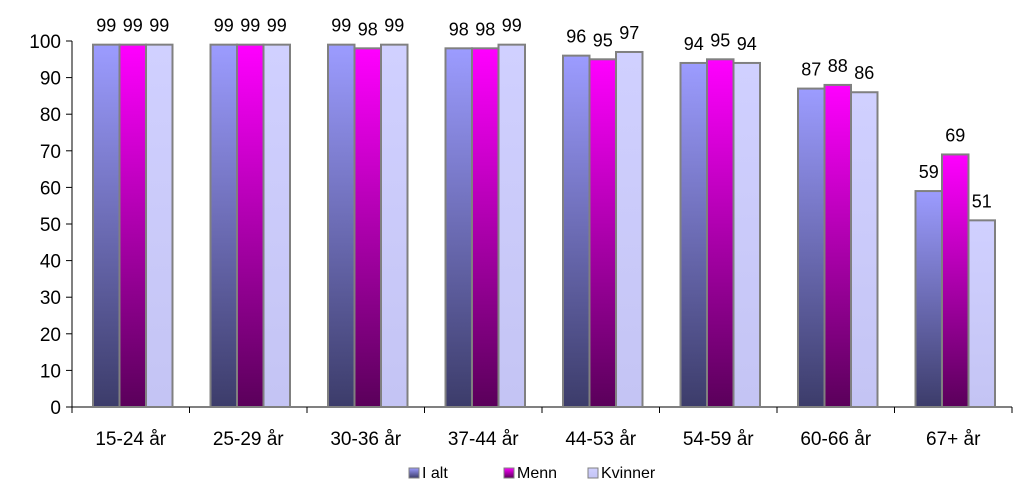 The image size is (1019, 479). I want to click on y-axis: 0 10 20 30 40 50 60 70 80 90 100, so click(51, 225).